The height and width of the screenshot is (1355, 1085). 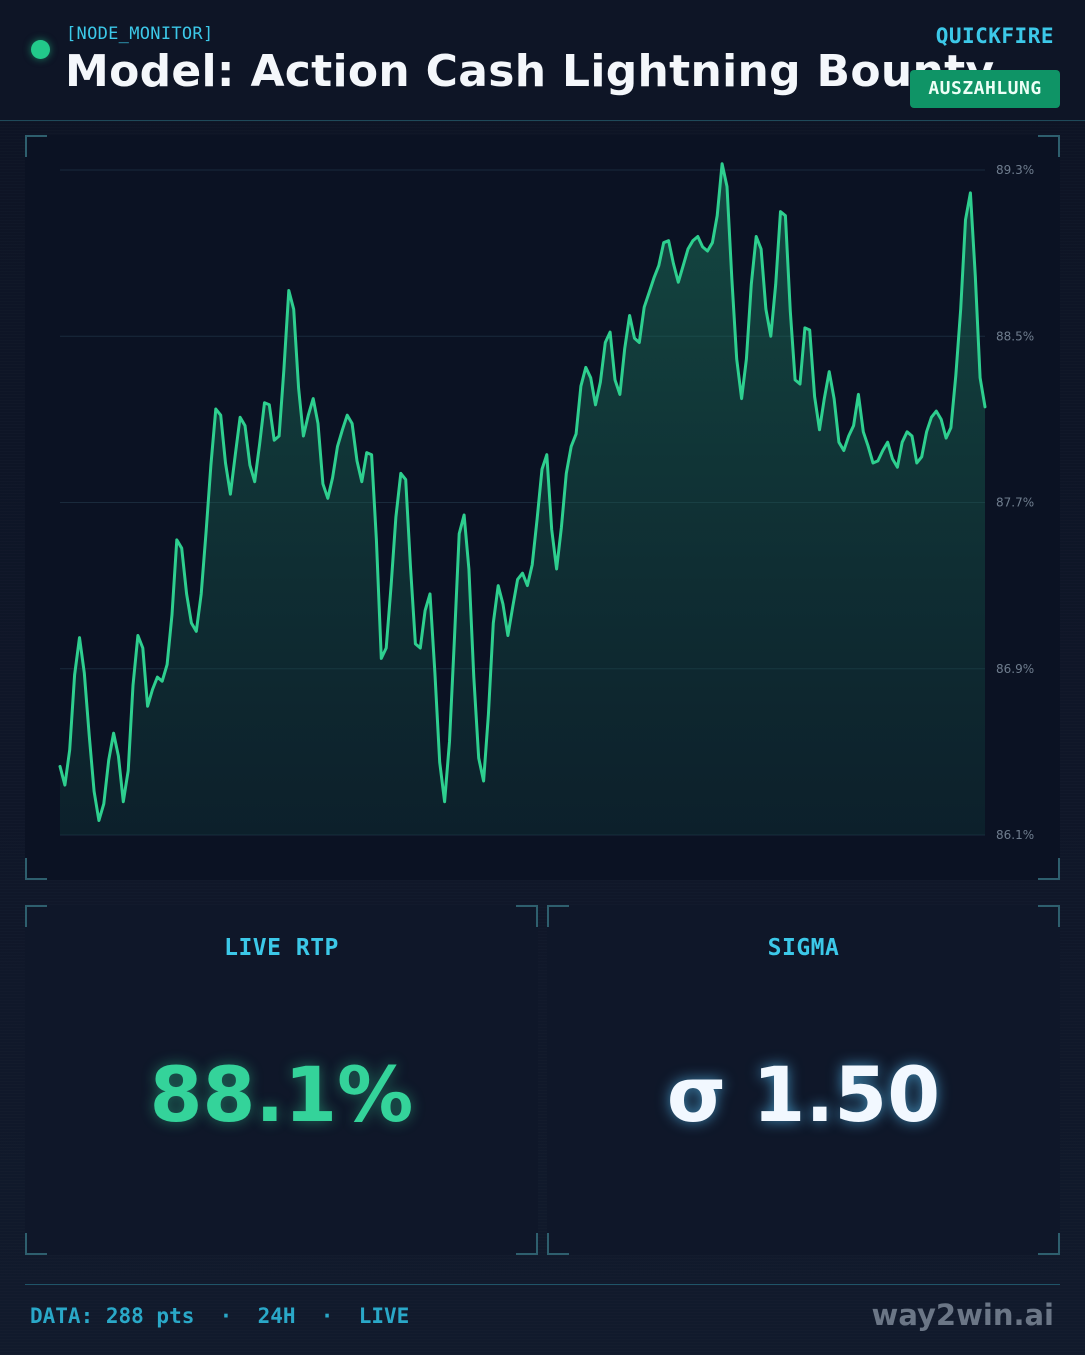 I want to click on footer-data-info: DATA: 288 pts · 24H · LIVE, so click(x=220, y=1316).